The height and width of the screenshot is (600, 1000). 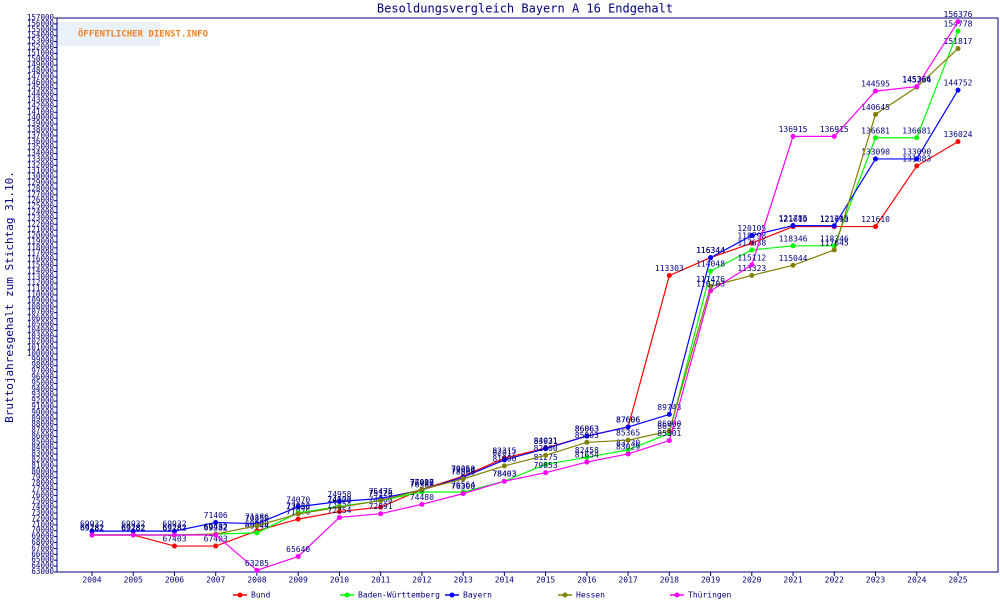 I want to click on data-label: 81654, so click(x=587, y=455).